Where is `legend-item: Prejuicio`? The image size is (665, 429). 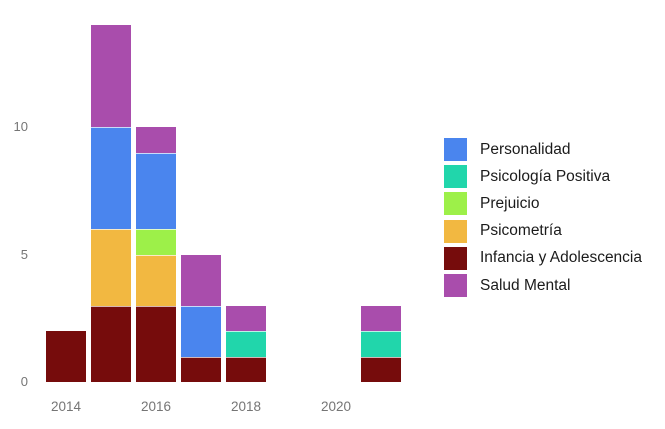 legend-item: Prejuicio is located at coordinates (492, 204).